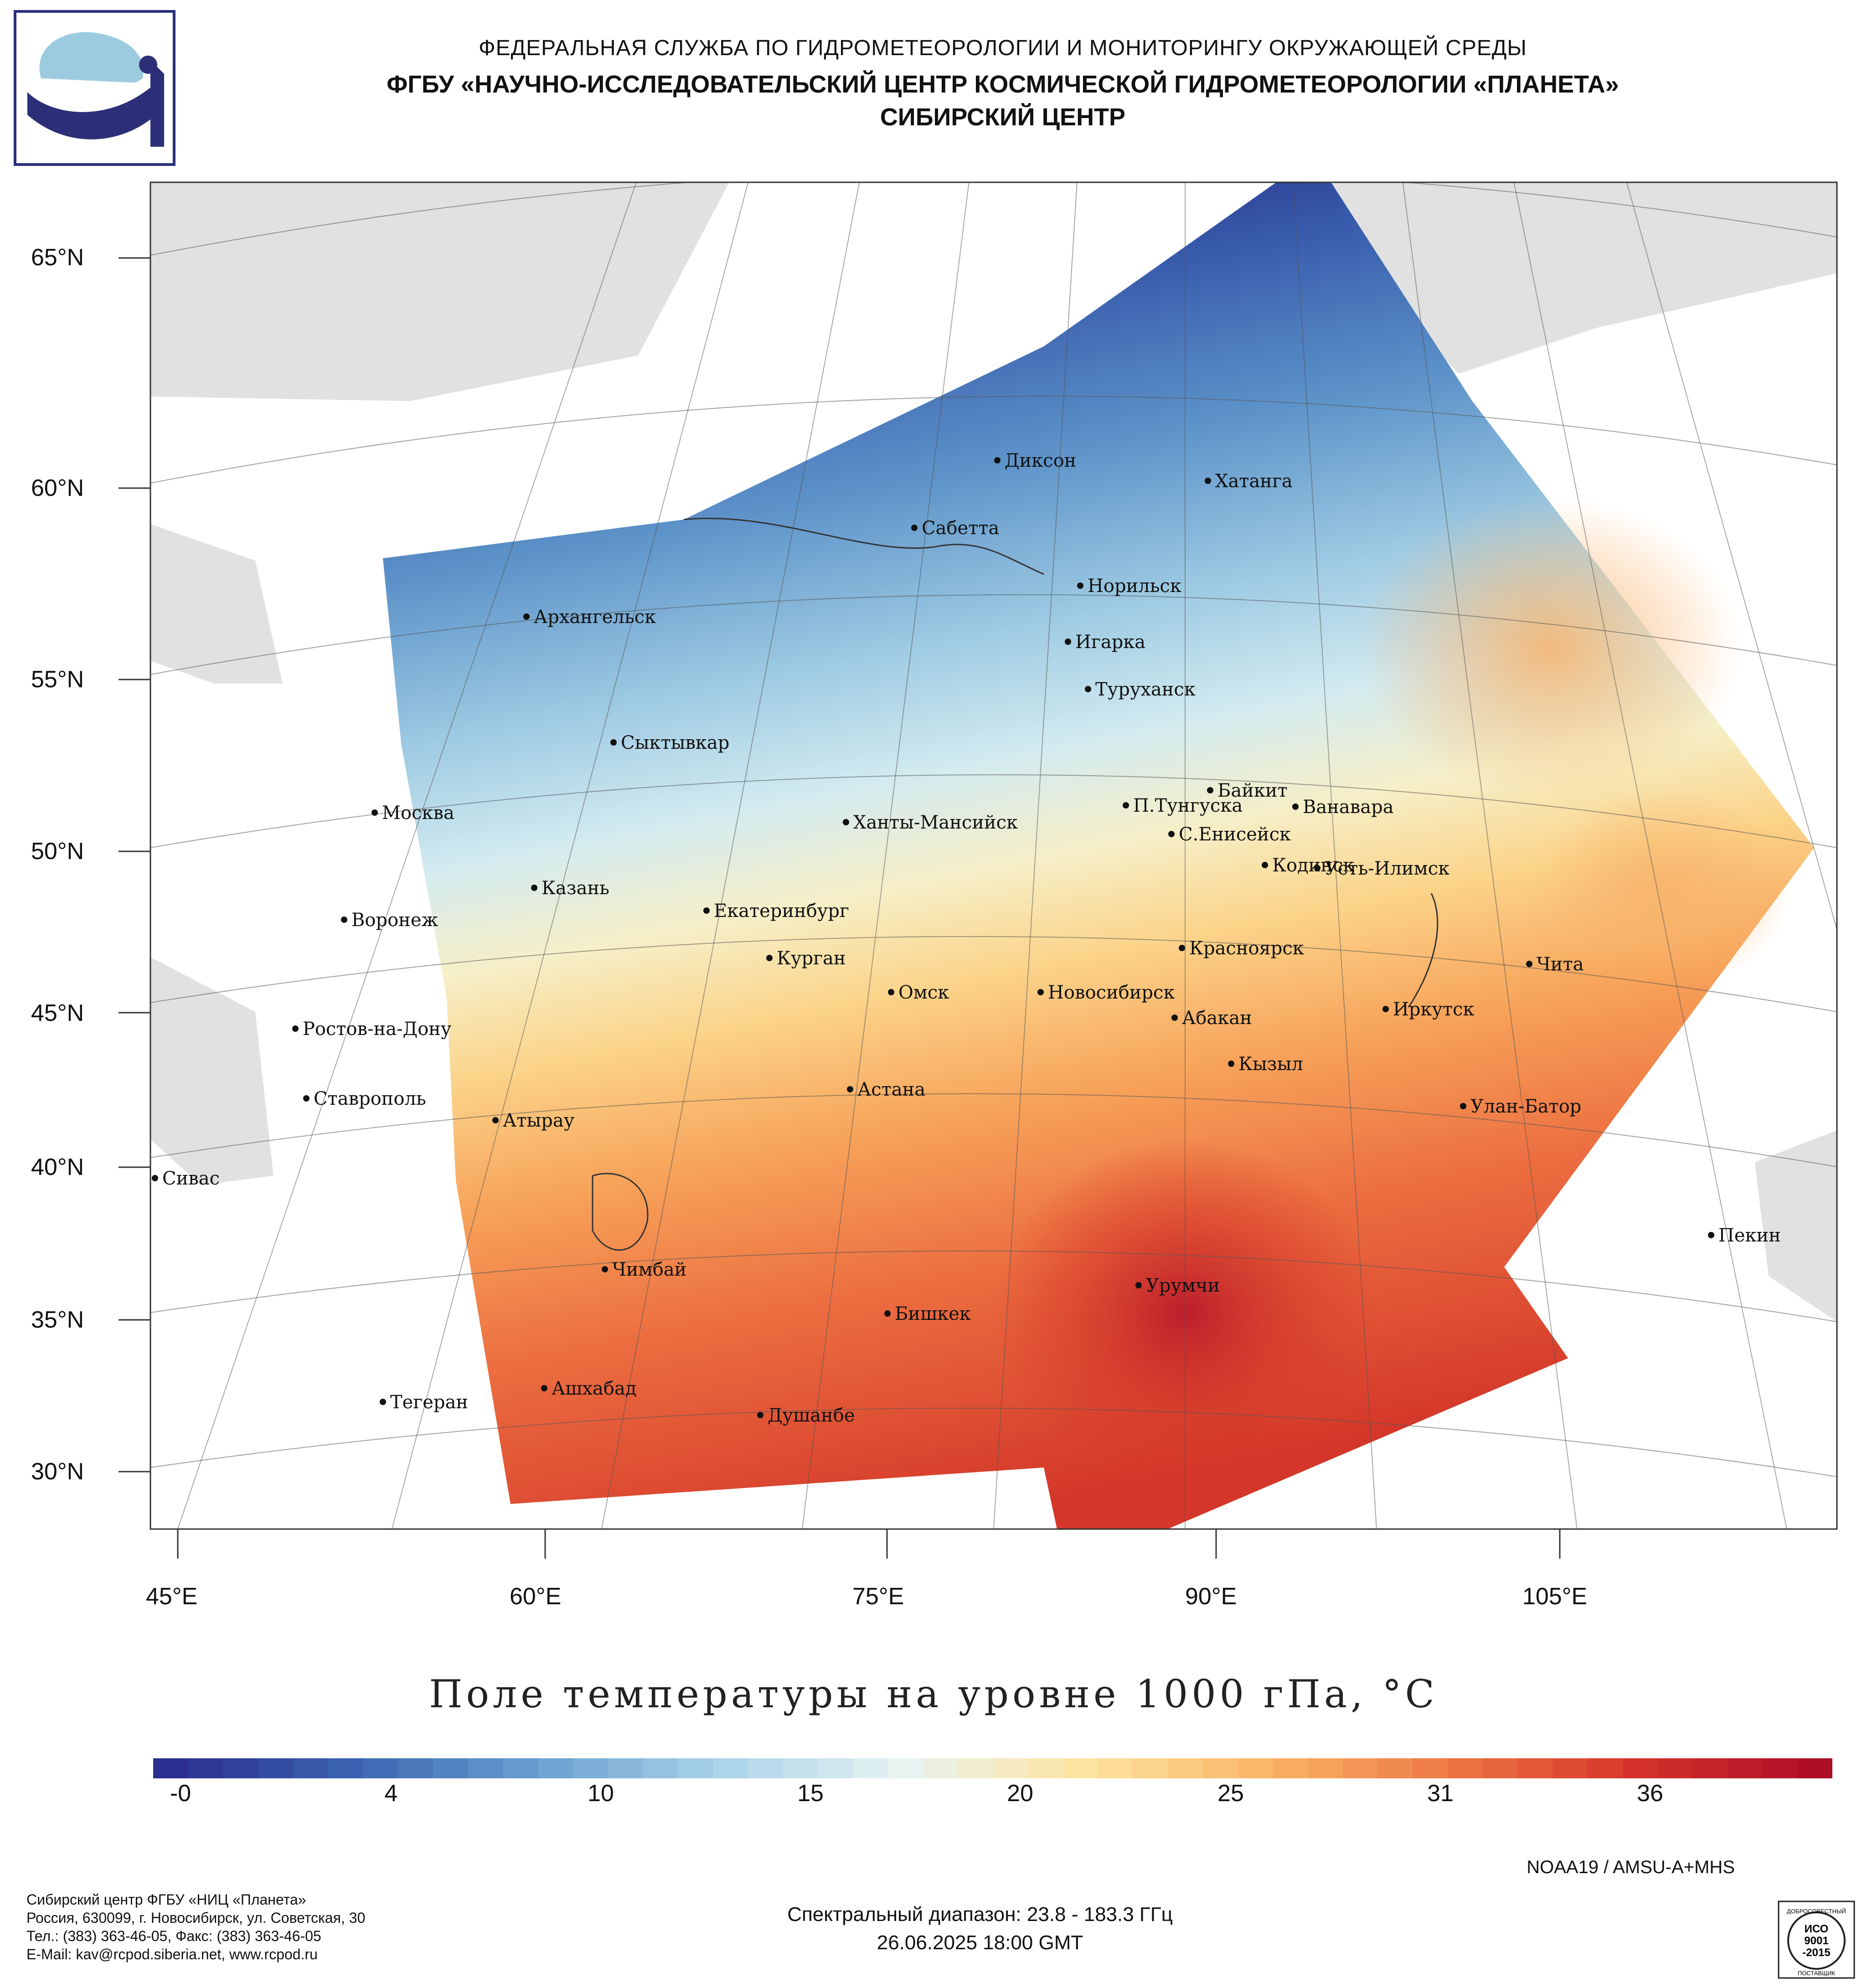 The width and height of the screenshot is (1867, 1988). I want to click on arctic-sea-ice, so click(439, 291).